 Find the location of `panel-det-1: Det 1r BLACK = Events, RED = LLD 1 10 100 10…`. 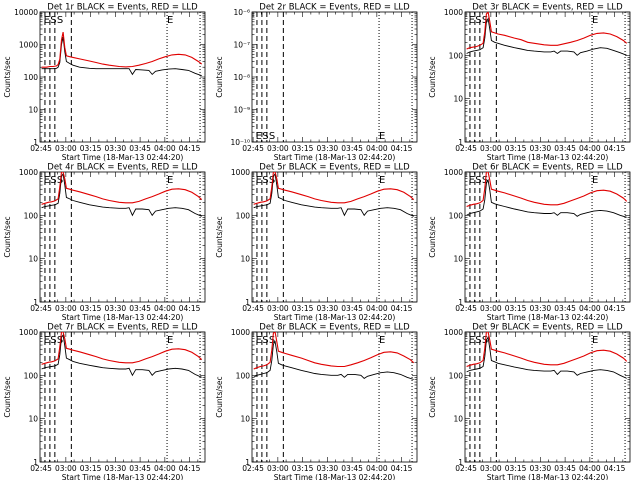

panel-det-1: Det 1r BLACK = Events, RED = LLD 1 10 100 10… is located at coordinates (104, 82).